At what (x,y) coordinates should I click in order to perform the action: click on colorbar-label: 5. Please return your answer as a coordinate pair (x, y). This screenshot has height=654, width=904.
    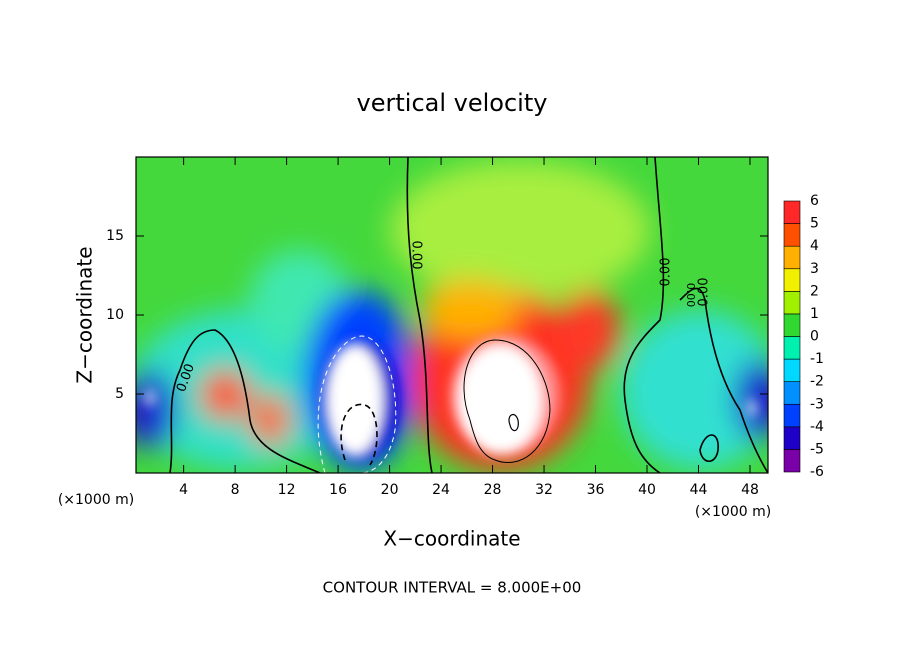
    Looking at the image, I should click on (814, 224).